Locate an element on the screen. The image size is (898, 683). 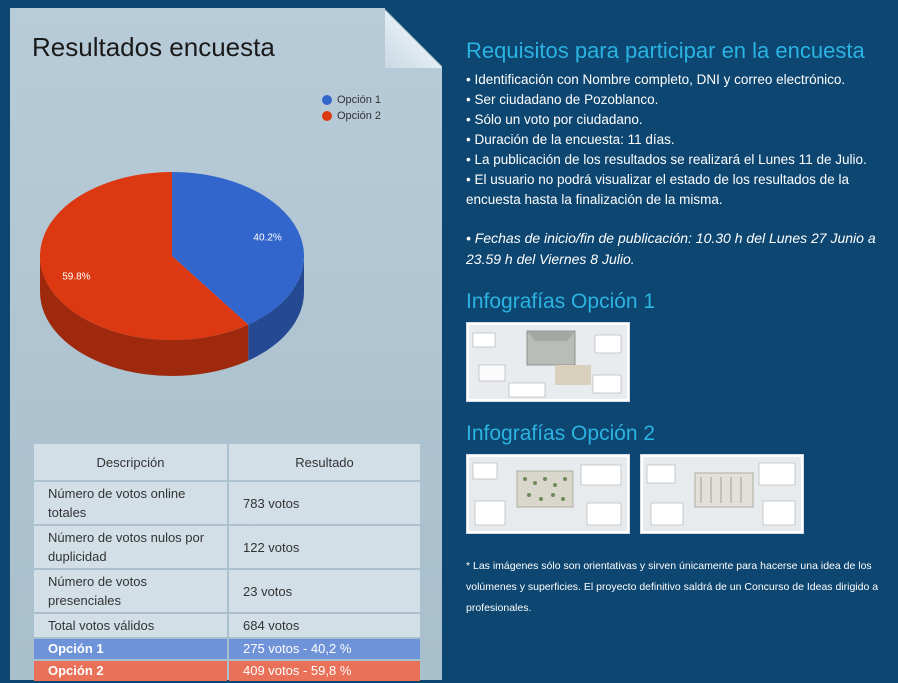
row-desc: Total votos válidos is located at coordinates (130, 625).